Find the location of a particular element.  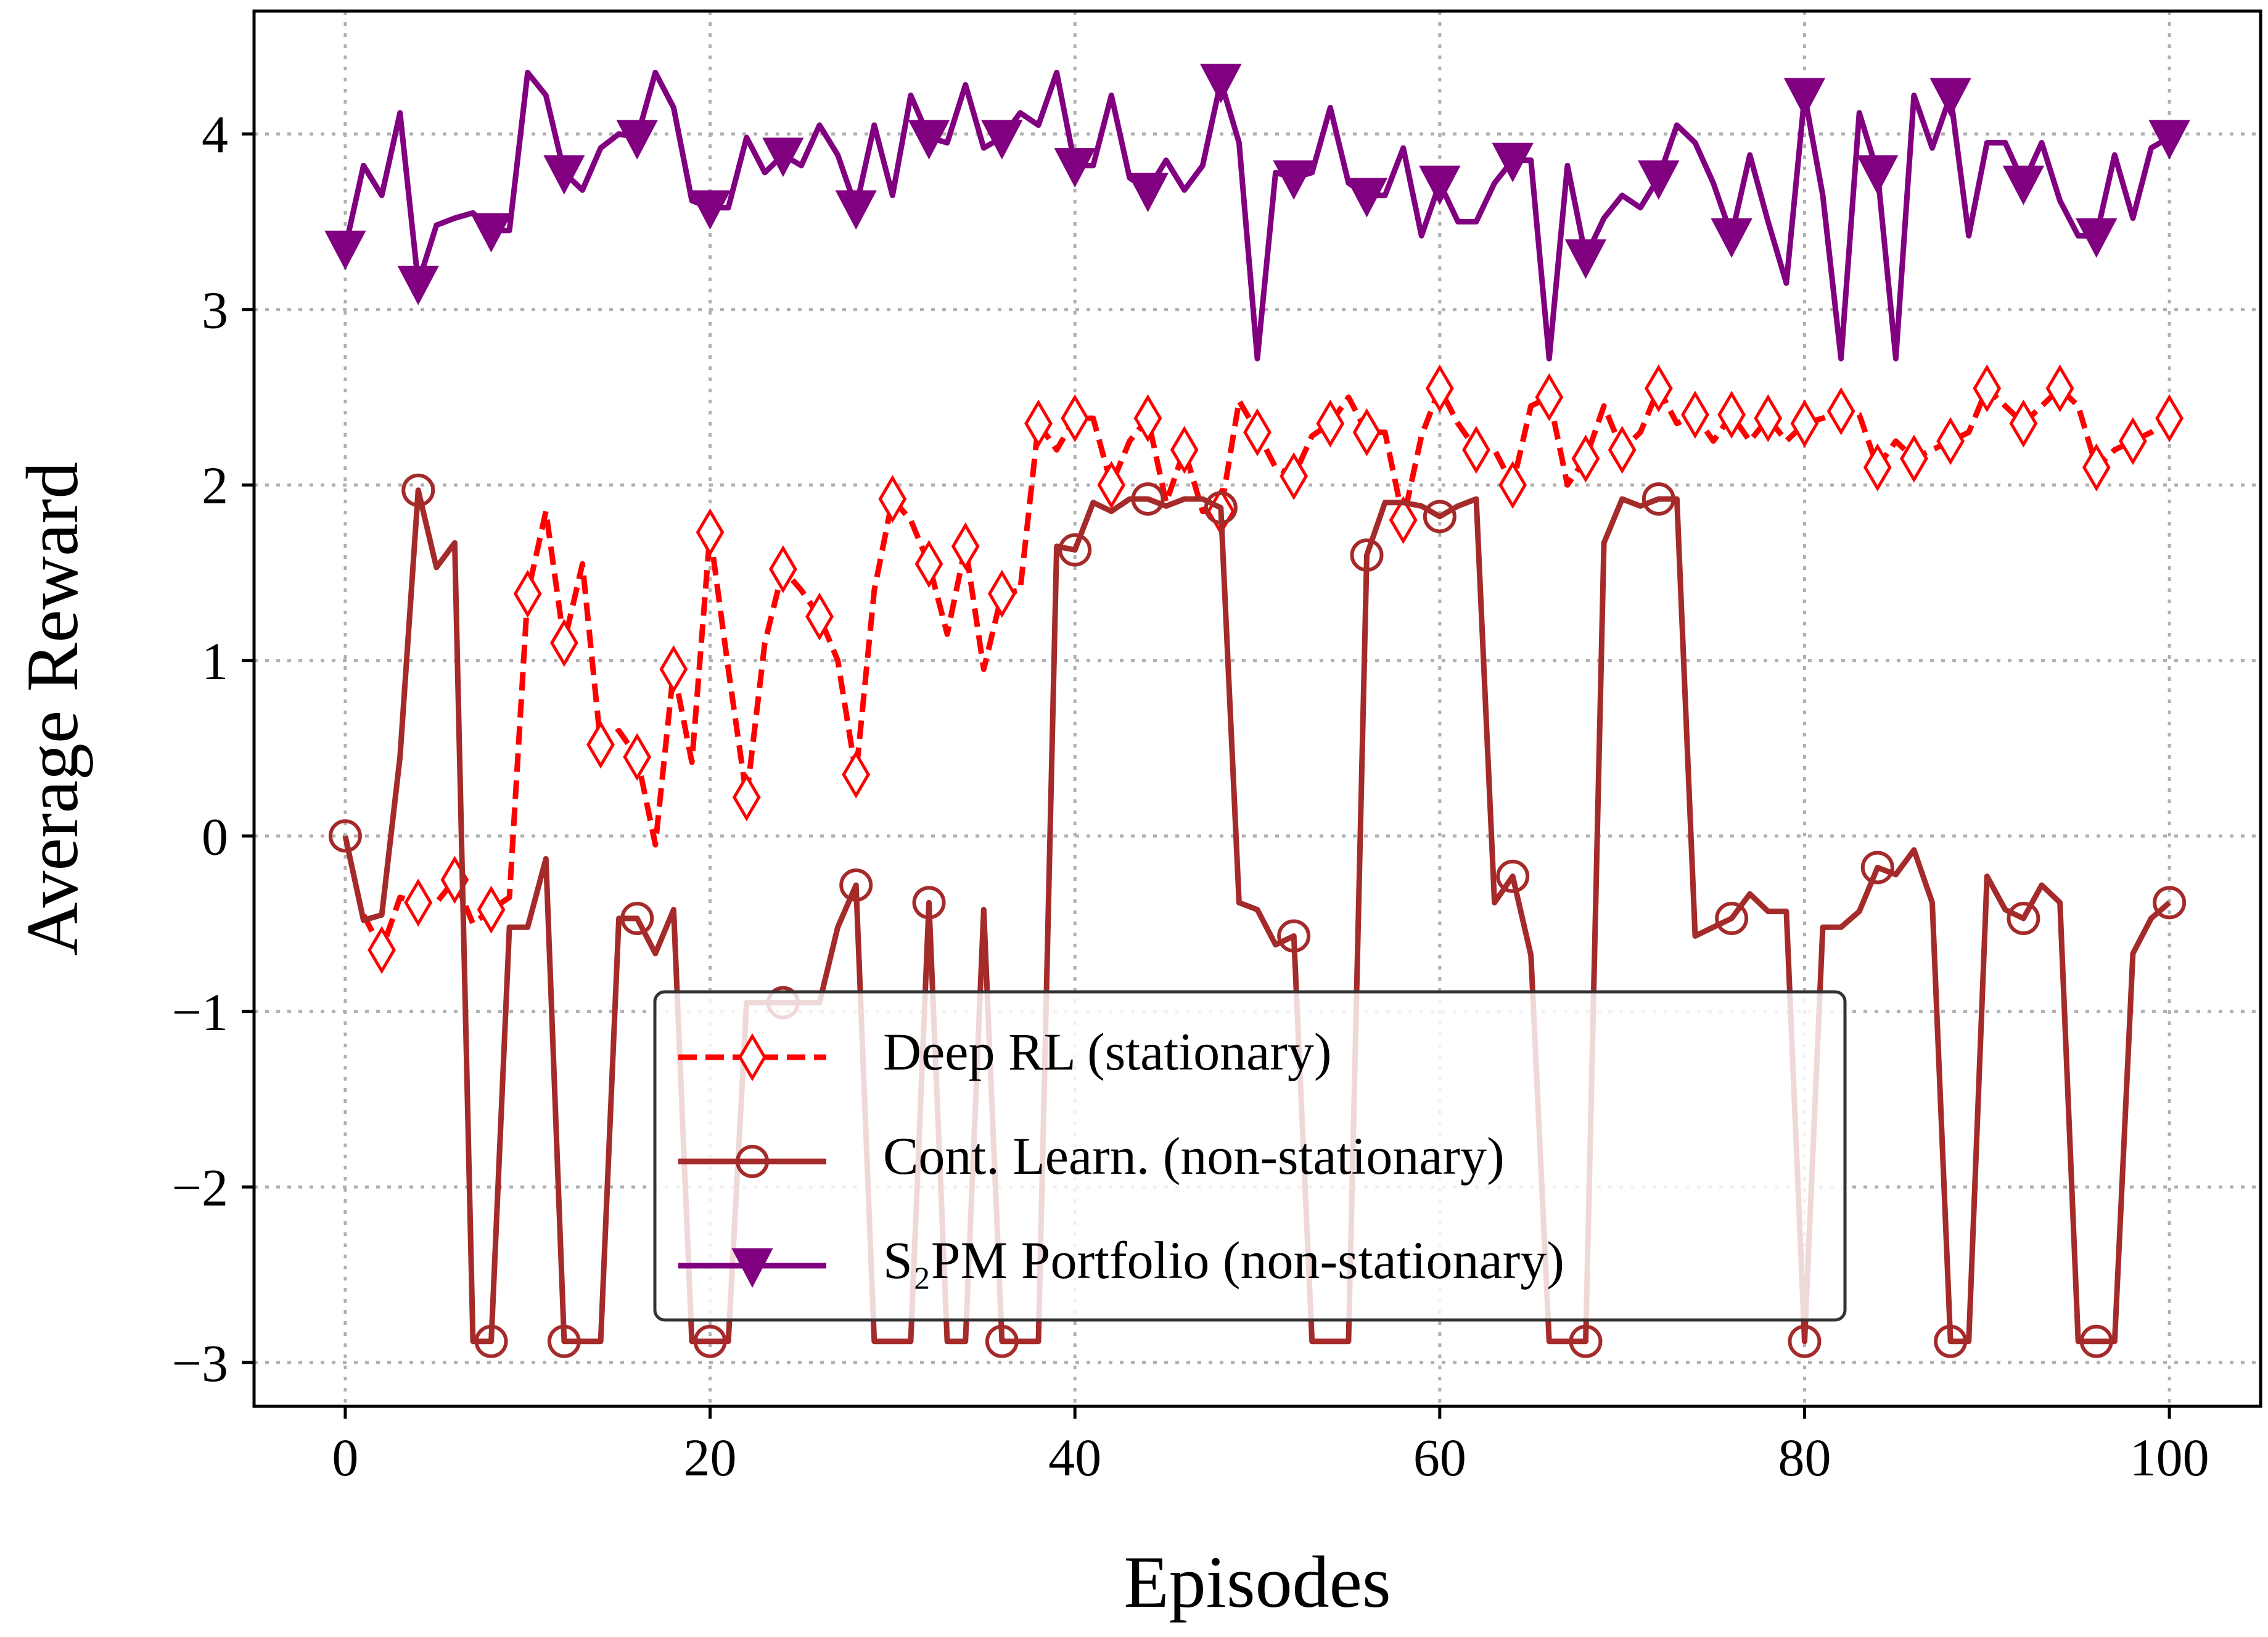

y-tick-label: 3 is located at coordinates (215, 310).